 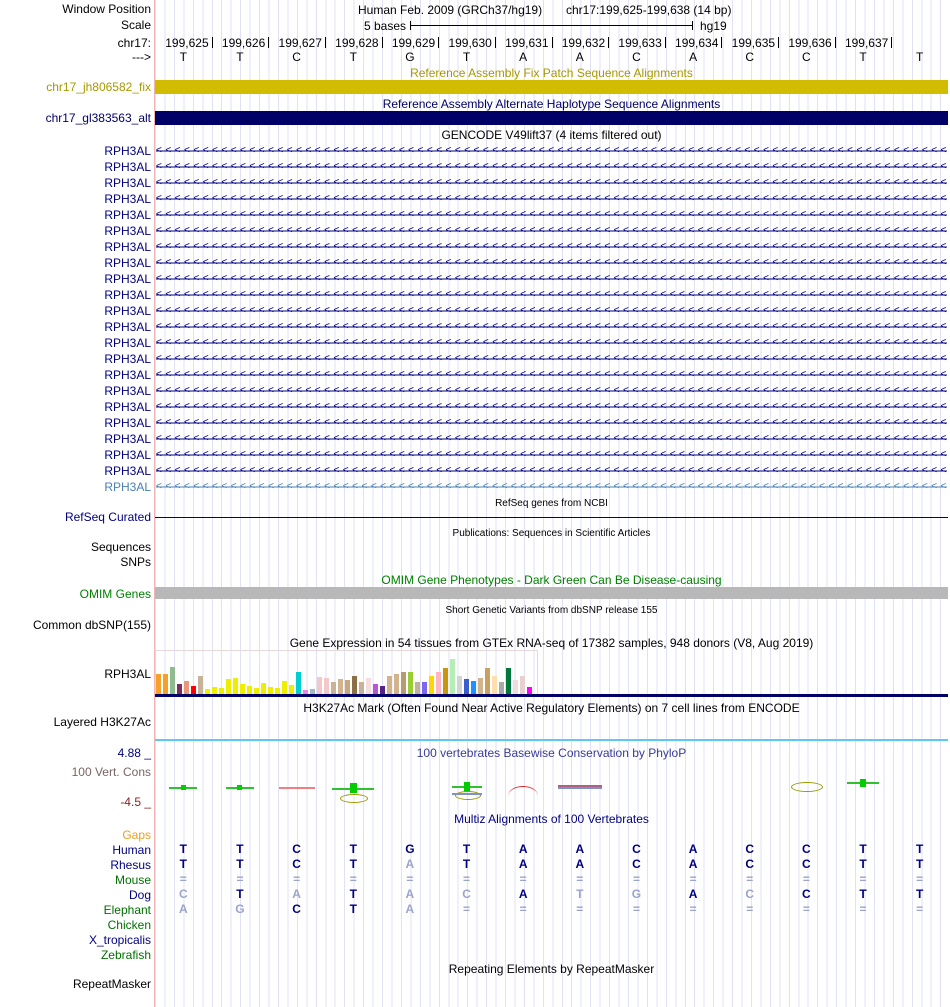 What do you see at coordinates (91, 625) in the screenshot?
I see `track-label-dbsnp: Common dbSNP(155)` at bounding box center [91, 625].